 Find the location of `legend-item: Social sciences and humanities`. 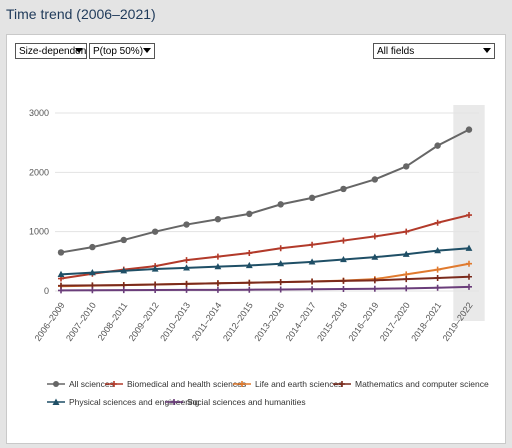

legend-item: Social sciences and humanities is located at coordinates (235, 402).